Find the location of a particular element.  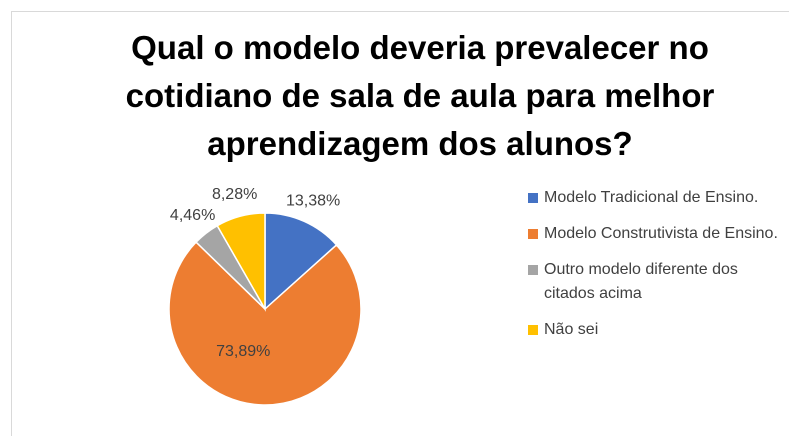

data-label: 73,89% is located at coordinates (243, 351).